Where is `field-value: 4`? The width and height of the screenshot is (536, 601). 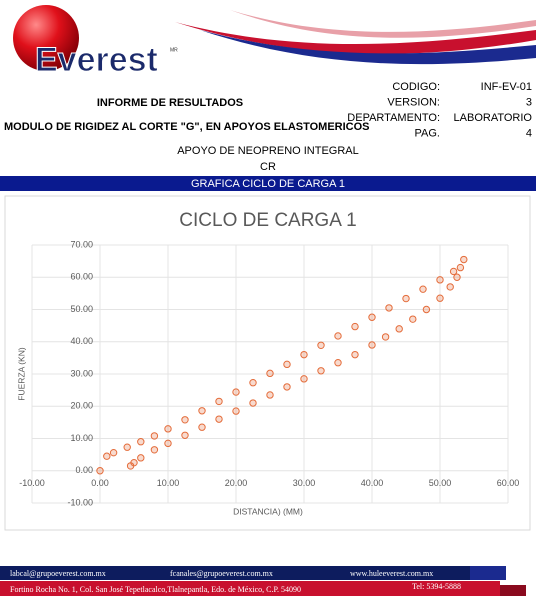
field-value: 4 is located at coordinates (529, 133).